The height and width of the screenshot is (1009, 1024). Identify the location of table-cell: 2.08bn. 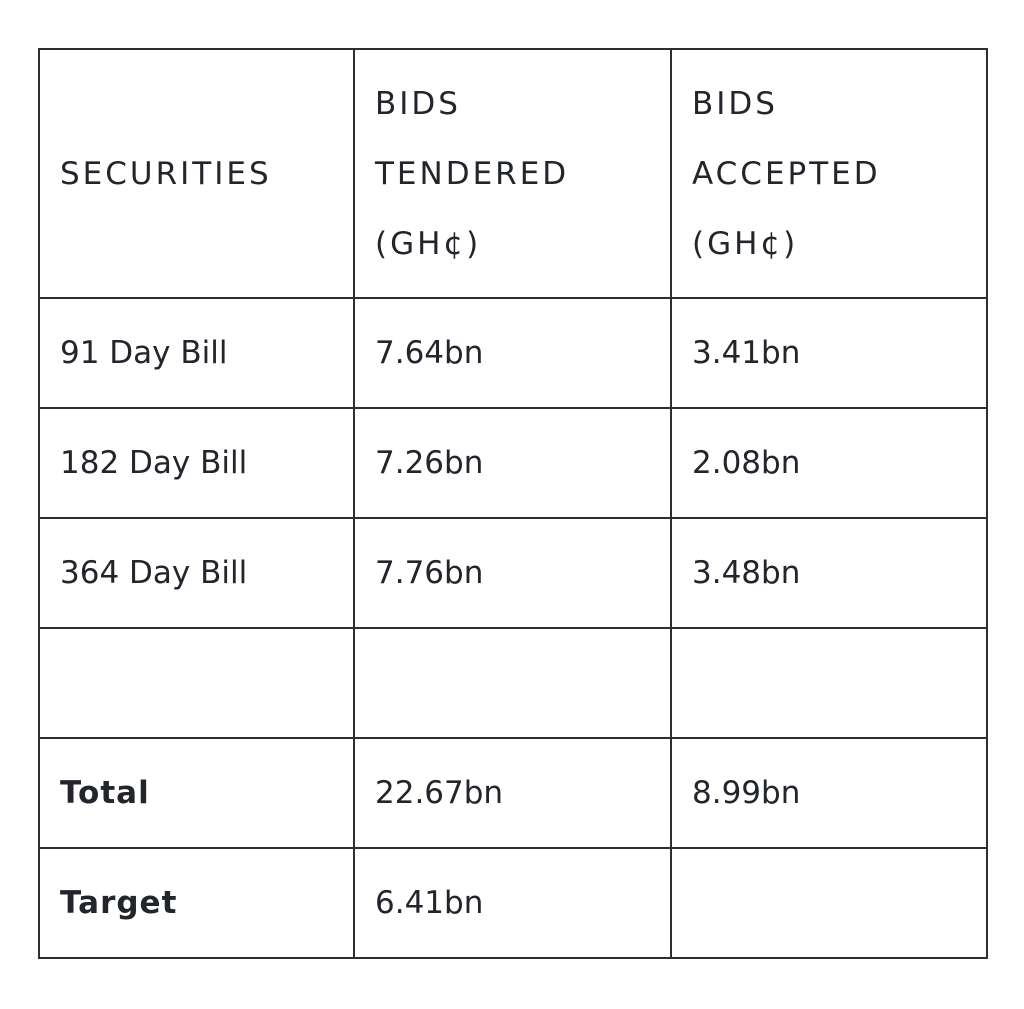
(829, 463).